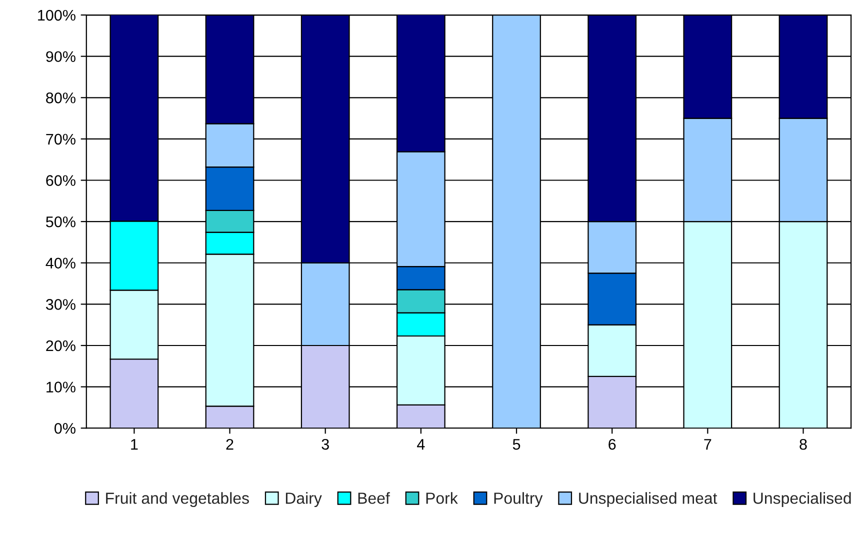 This screenshot has height=556, width=864. I want to click on x-tick-label: 2, so click(230, 444).